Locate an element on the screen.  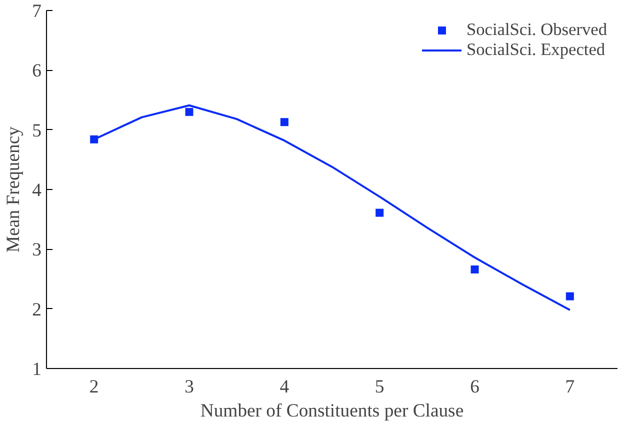
y-tick-label: 7 is located at coordinates (37, 11).